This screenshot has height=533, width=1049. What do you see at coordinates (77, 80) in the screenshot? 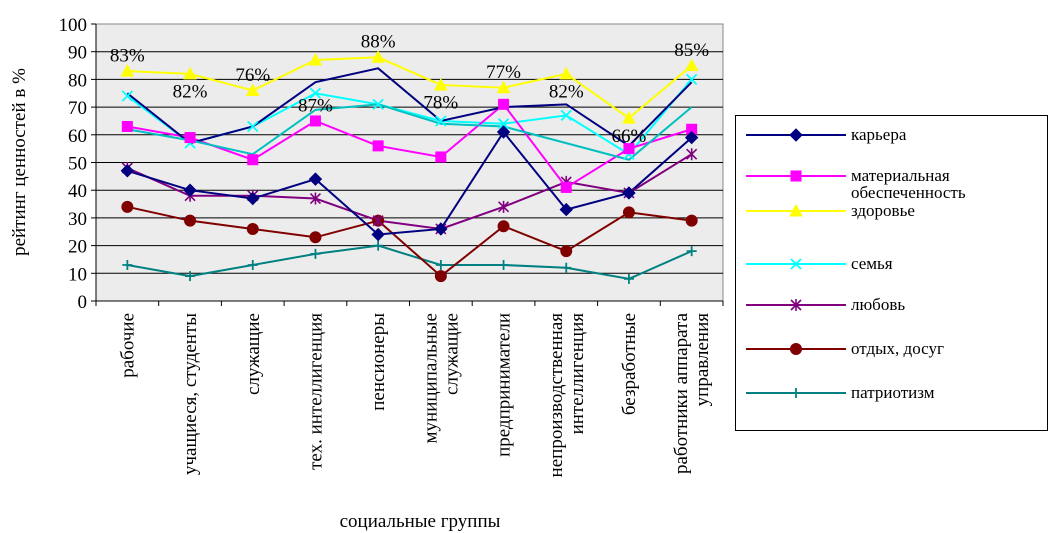
I see `y-tick-label: 80` at bounding box center [77, 80].